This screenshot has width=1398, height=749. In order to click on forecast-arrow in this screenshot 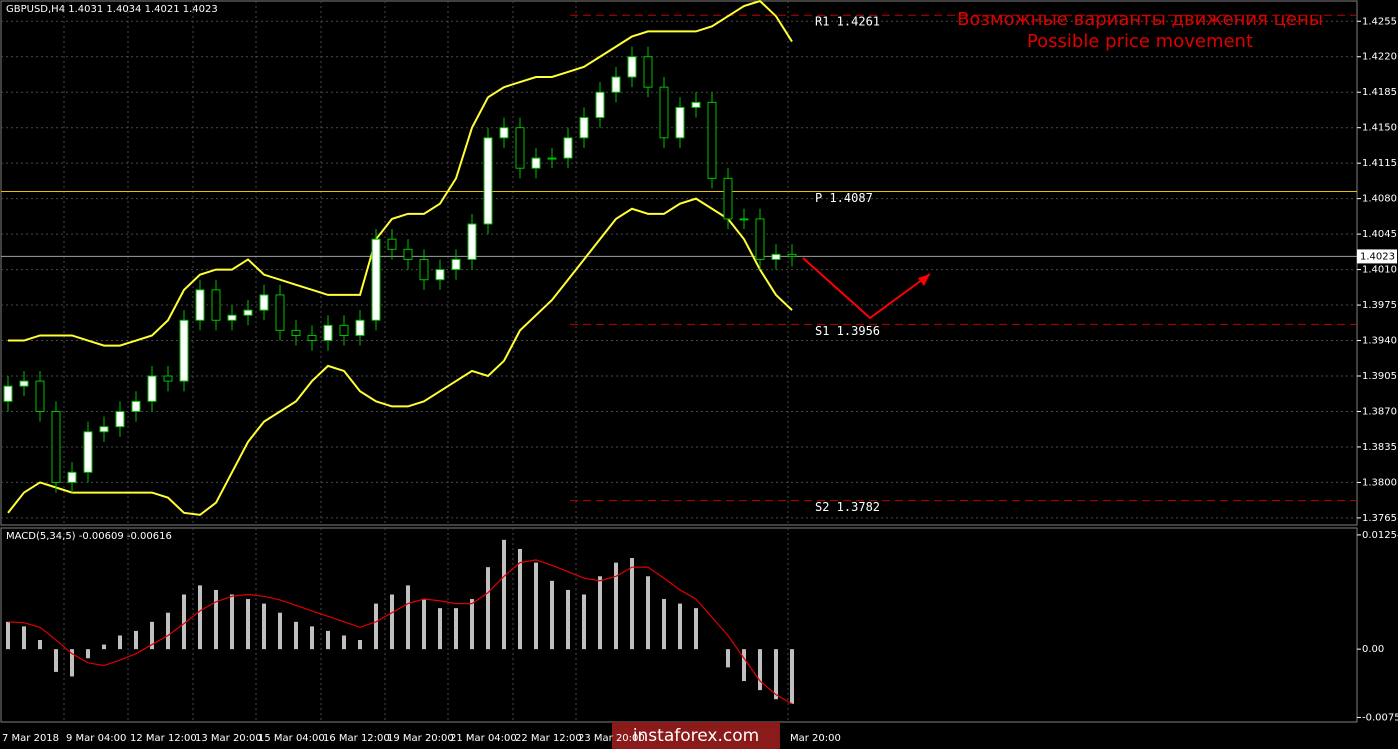, I will do `click(866, 288)`.